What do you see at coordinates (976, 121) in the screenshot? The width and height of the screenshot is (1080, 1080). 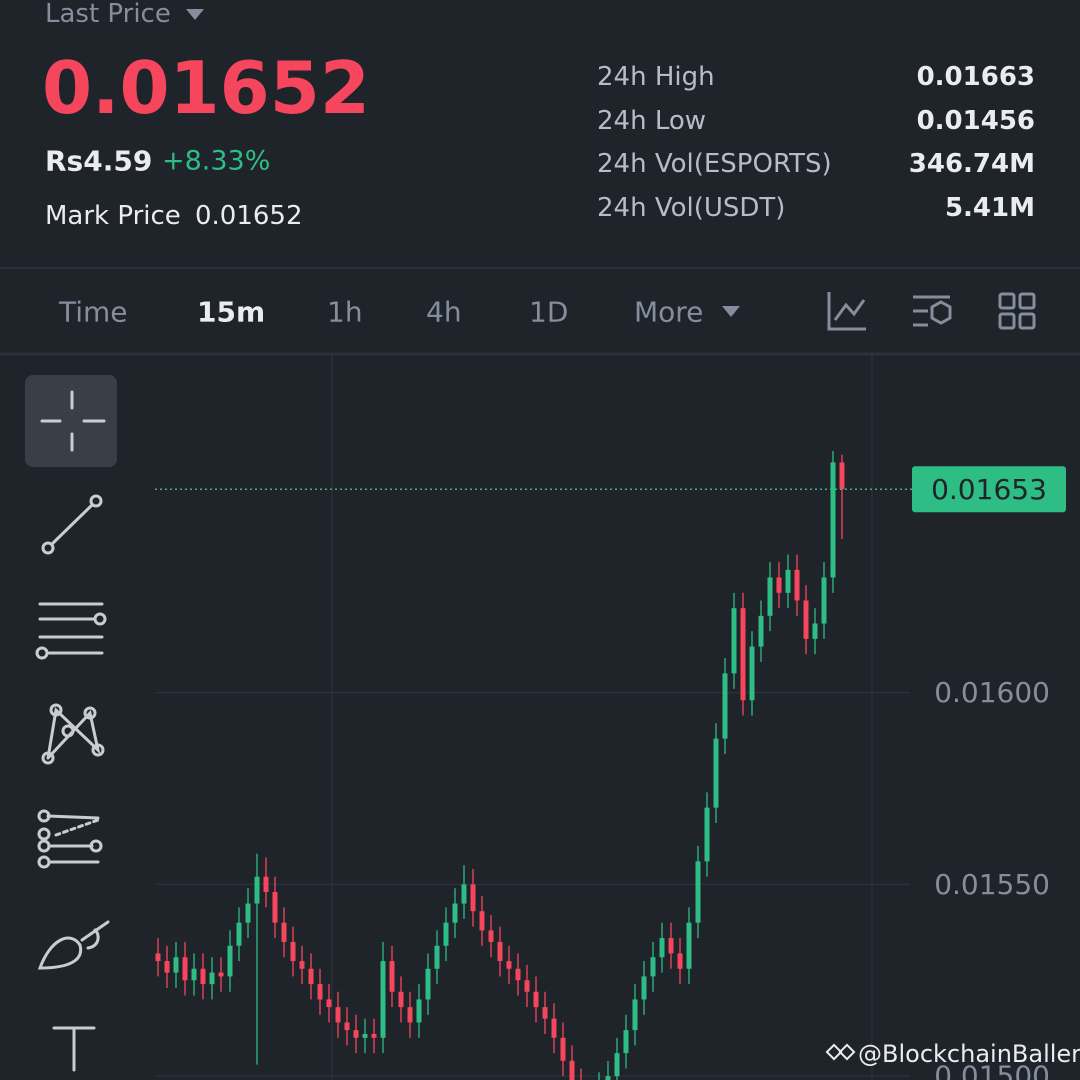 I see `stat-value: 0.01456` at bounding box center [976, 121].